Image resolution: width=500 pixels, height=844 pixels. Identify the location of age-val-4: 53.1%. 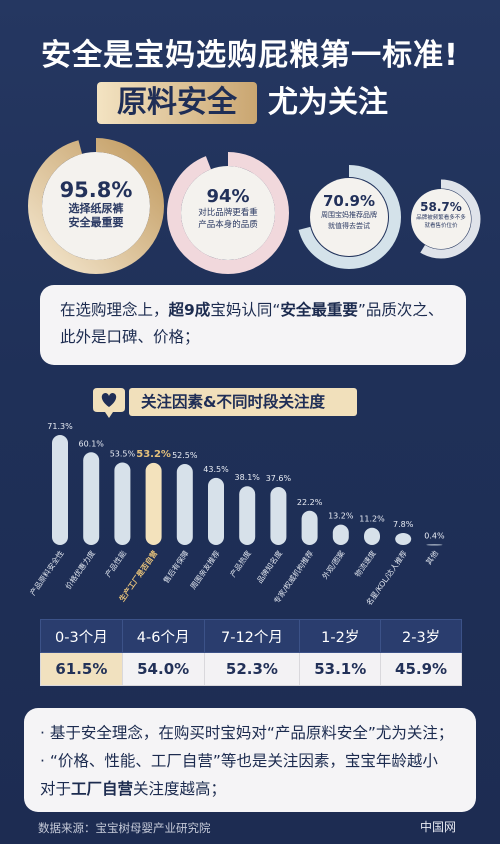
(340, 669).